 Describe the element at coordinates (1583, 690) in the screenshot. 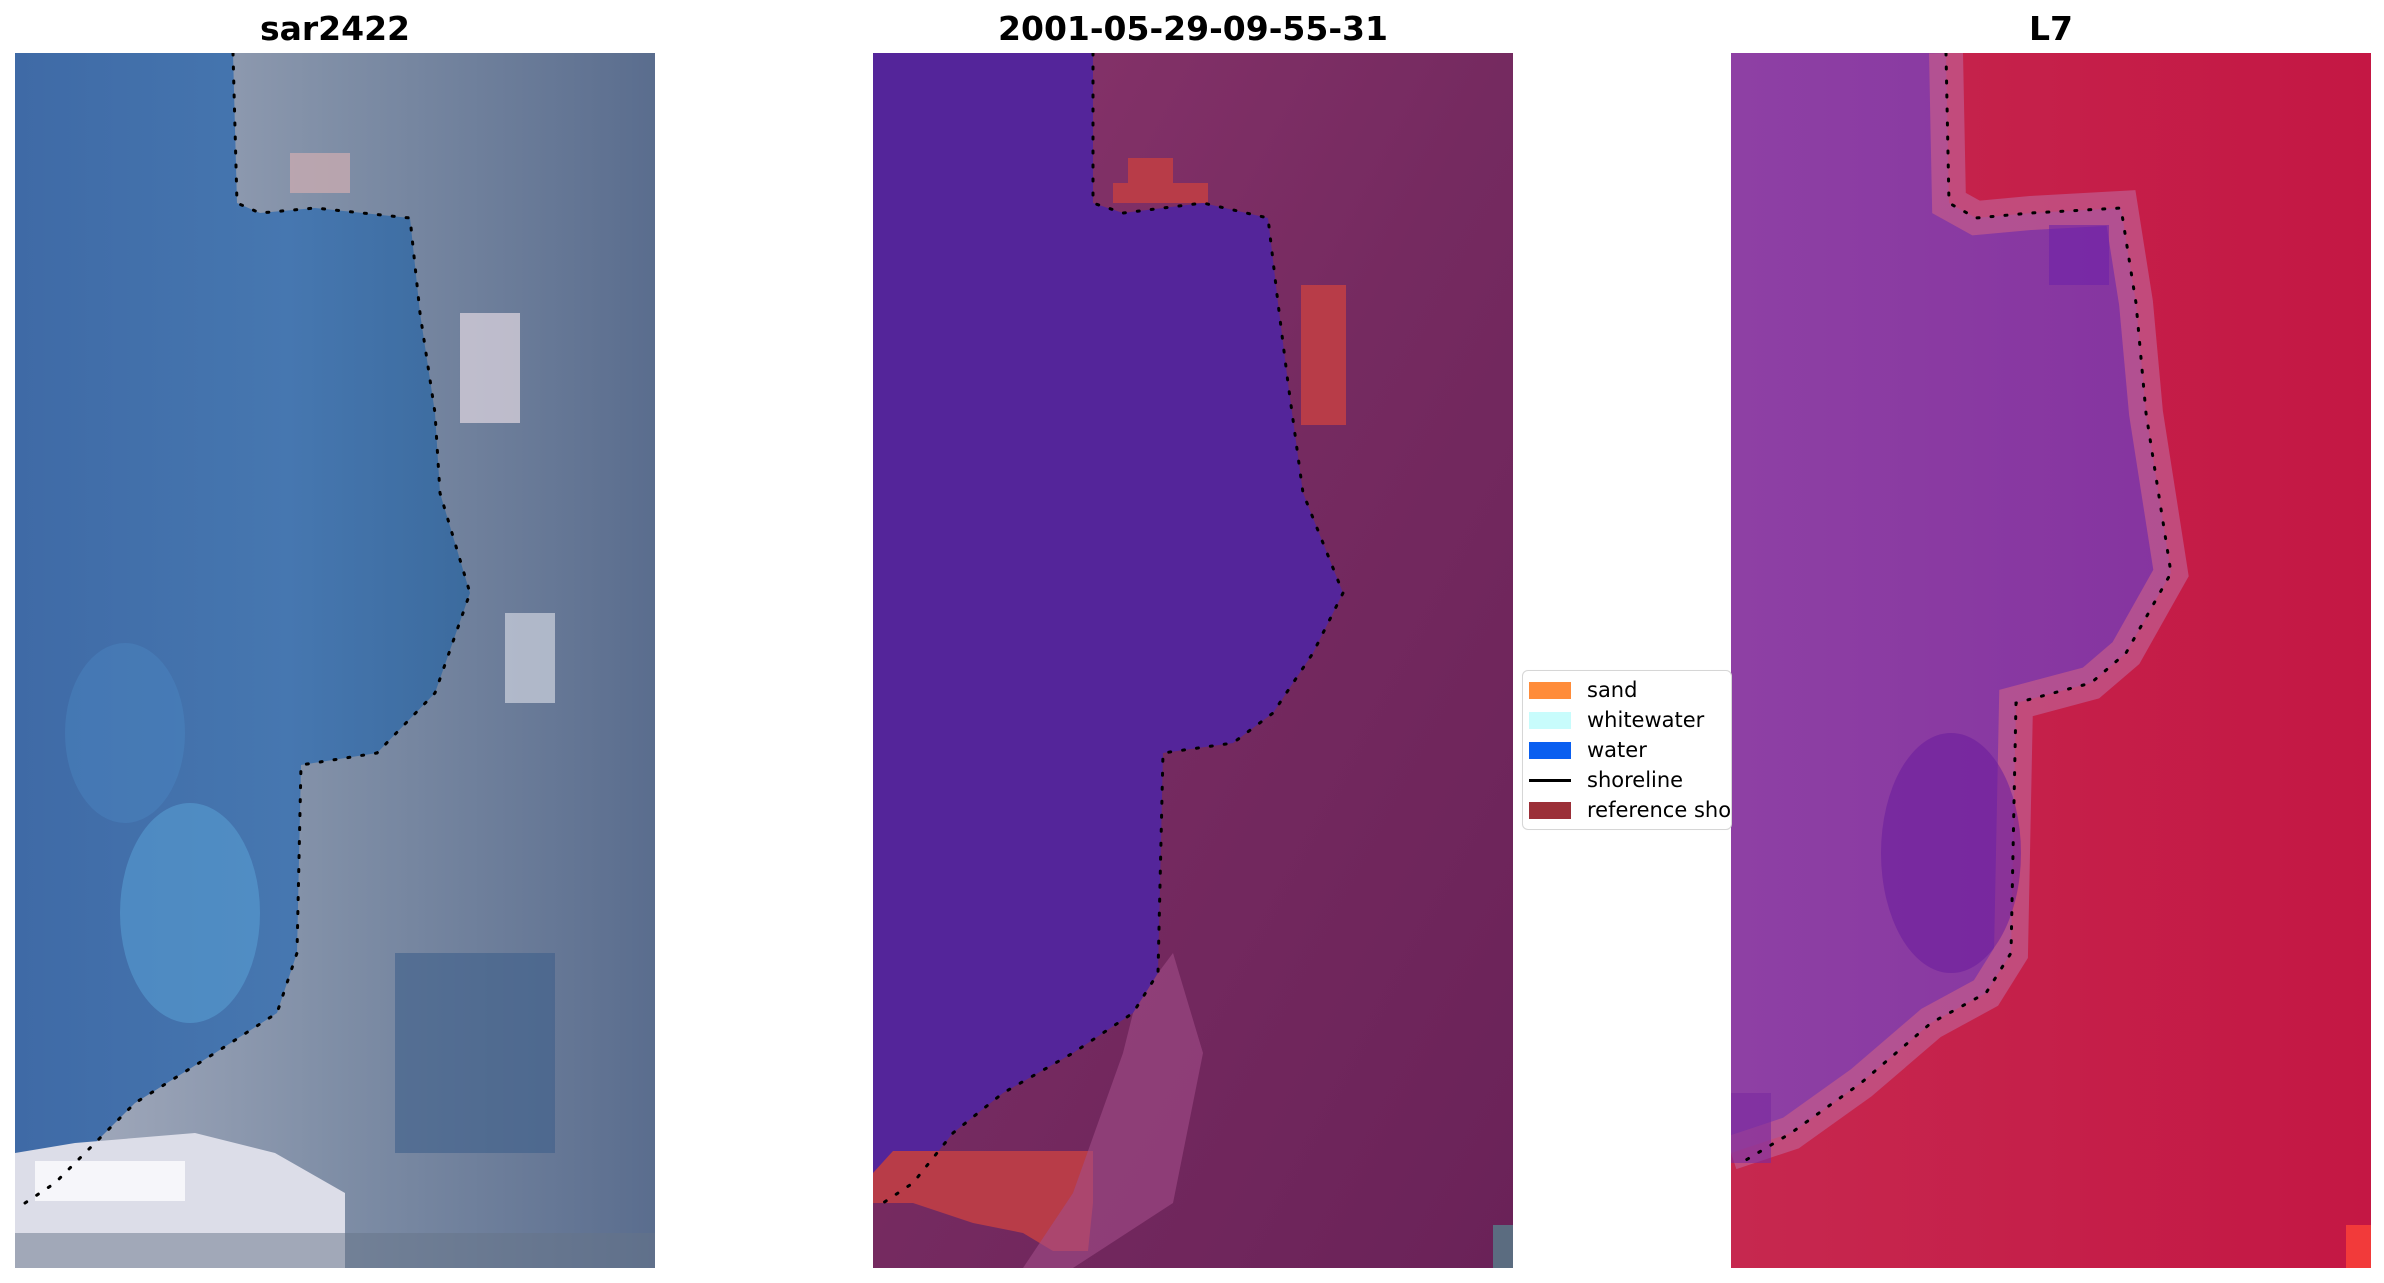

I see `legend-item-sand: sand` at that location.